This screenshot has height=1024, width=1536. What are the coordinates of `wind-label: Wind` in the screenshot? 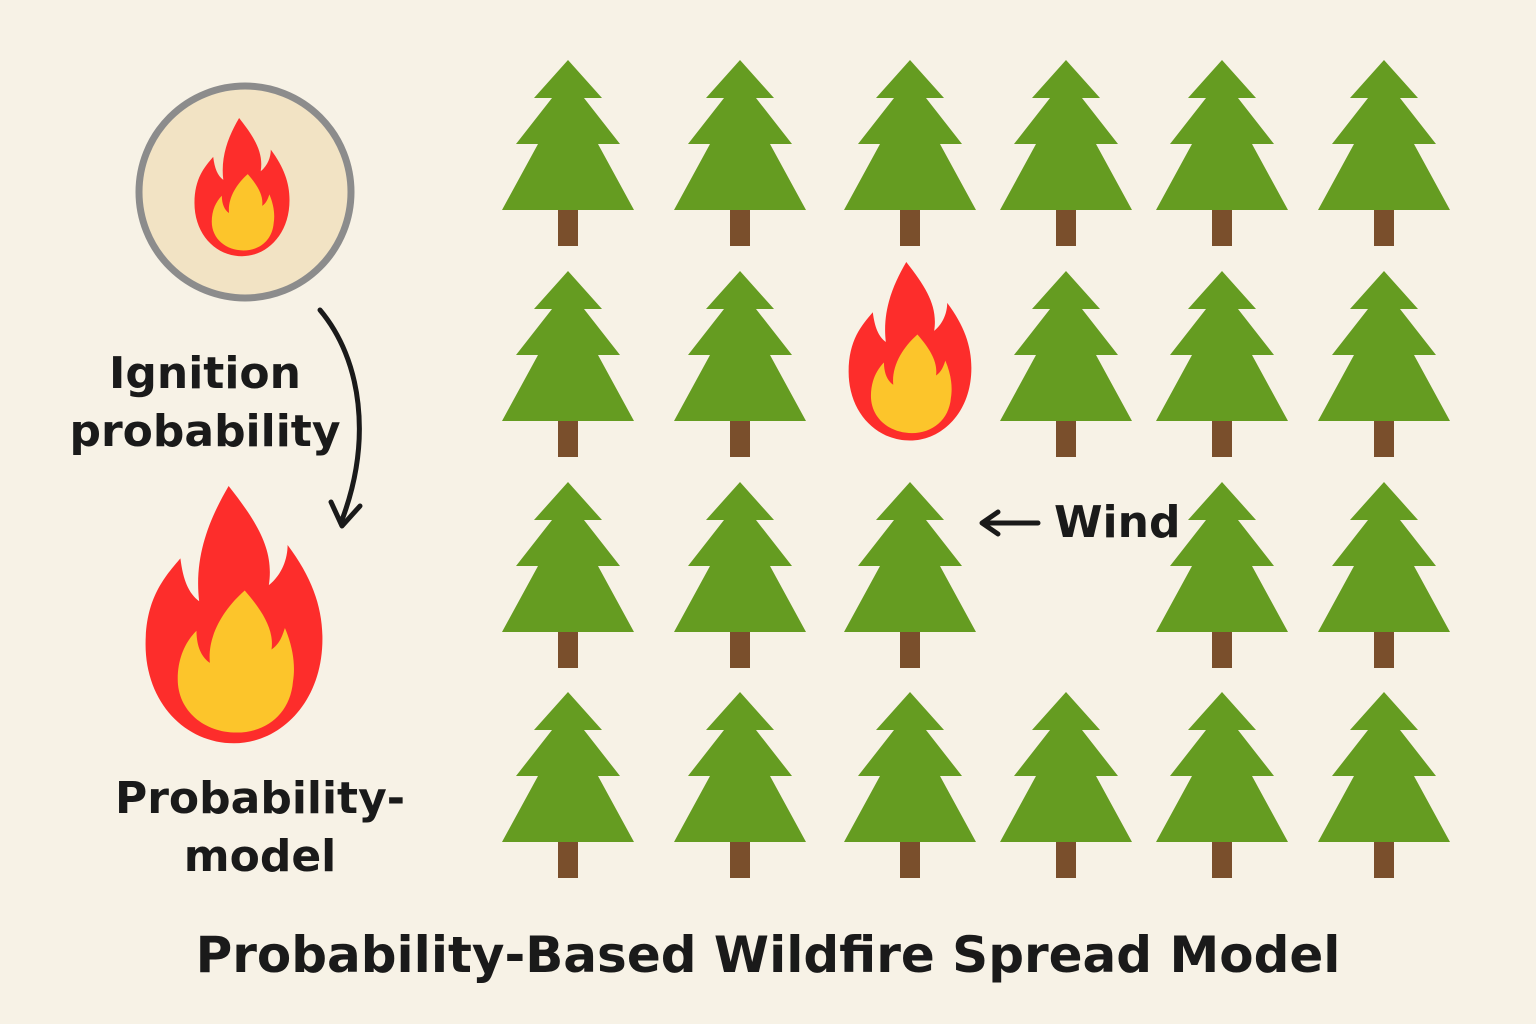 It's located at (1117, 522).